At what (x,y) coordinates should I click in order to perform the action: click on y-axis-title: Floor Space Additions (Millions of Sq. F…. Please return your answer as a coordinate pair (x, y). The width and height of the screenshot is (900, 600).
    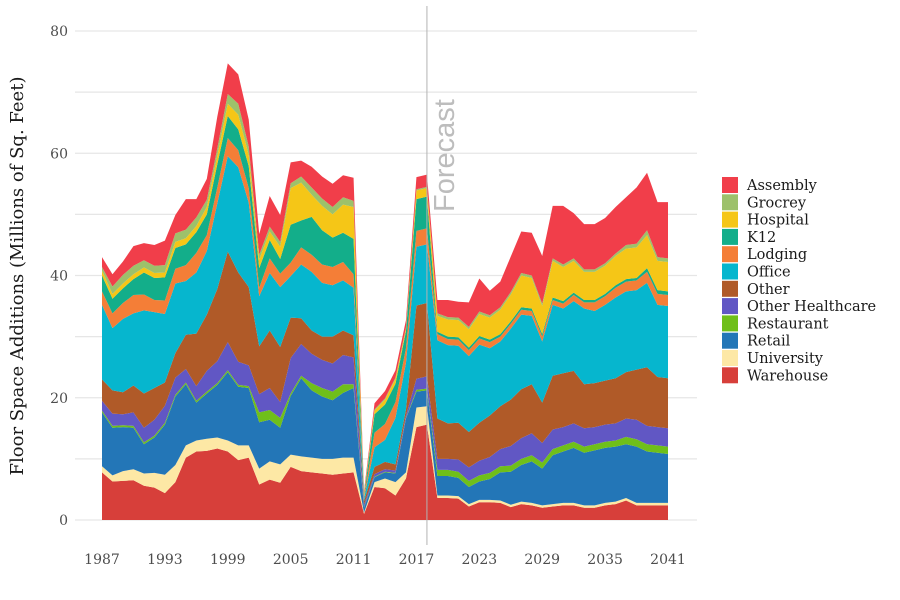
    Looking at the image, I should click on (17, 276).